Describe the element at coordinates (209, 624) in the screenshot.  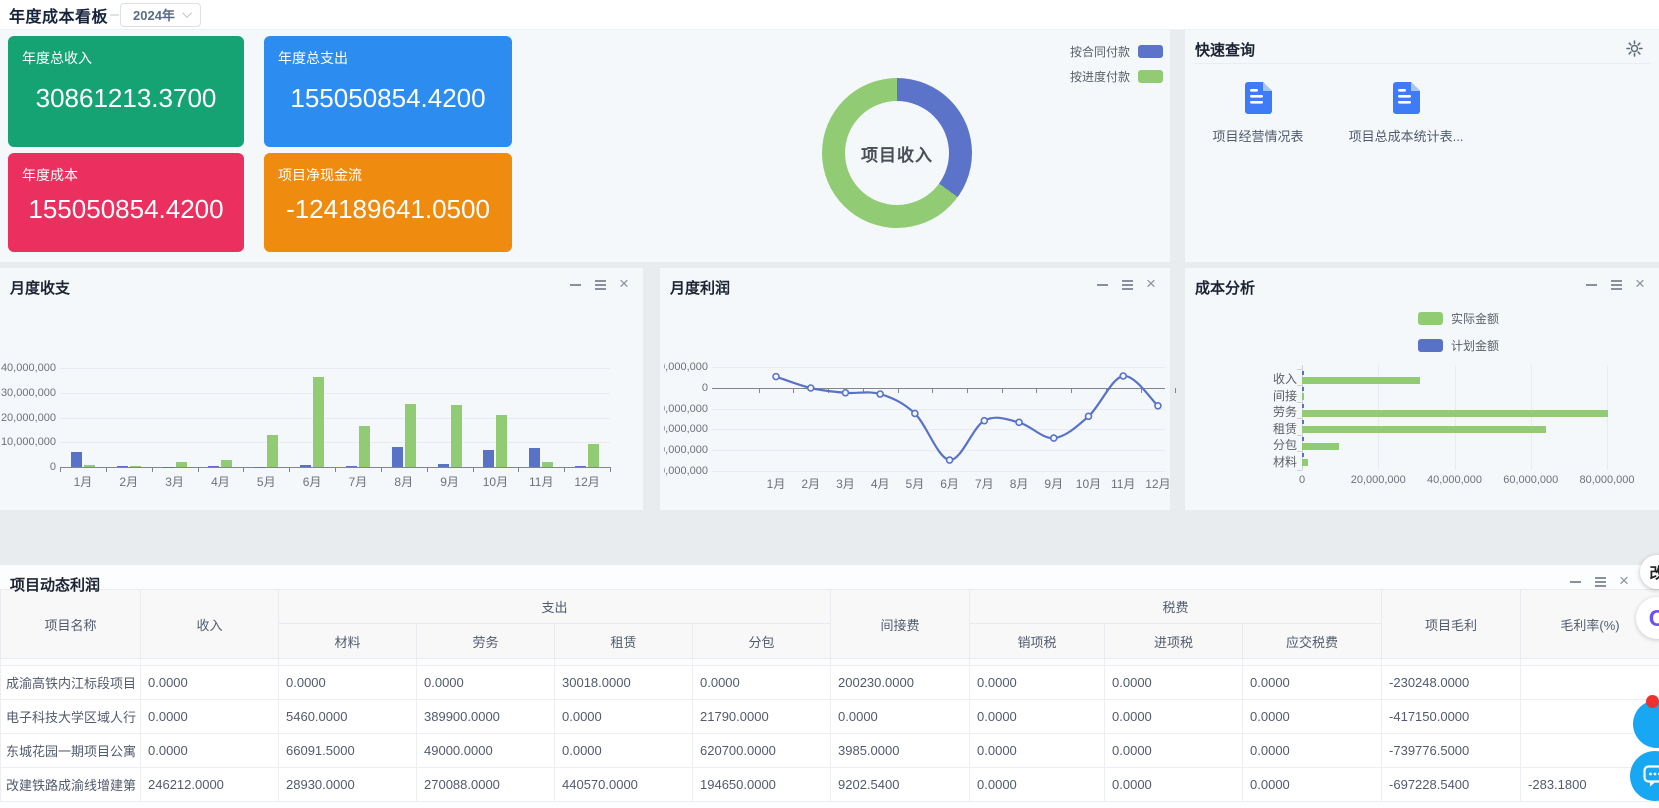
I see `column-header: 收入` at that location.